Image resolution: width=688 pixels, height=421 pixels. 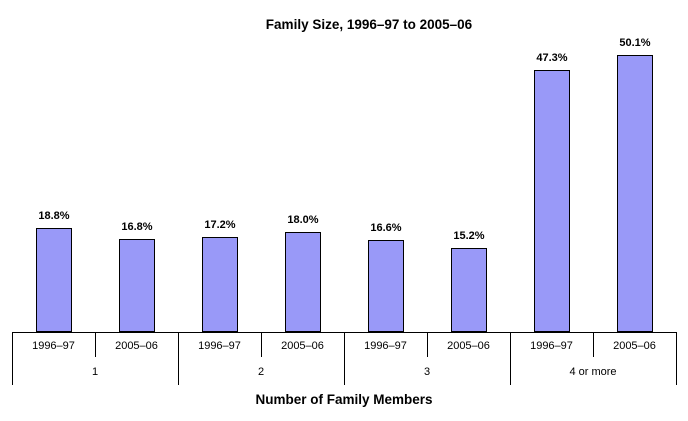 What do you see at coordinates (54, 216) in the screenshot?
I see `bar-value-label: 18.8%` at bounding box center [54, 216].